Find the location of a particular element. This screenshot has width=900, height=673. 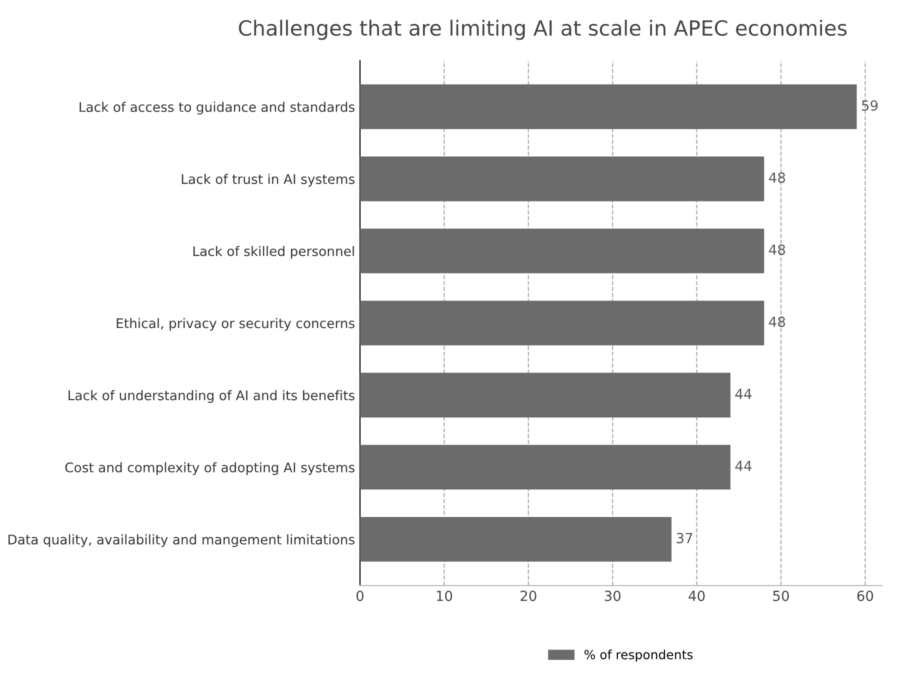

y-tick-label: Lack of trust in AI systems is located at coordinates (268, 180).